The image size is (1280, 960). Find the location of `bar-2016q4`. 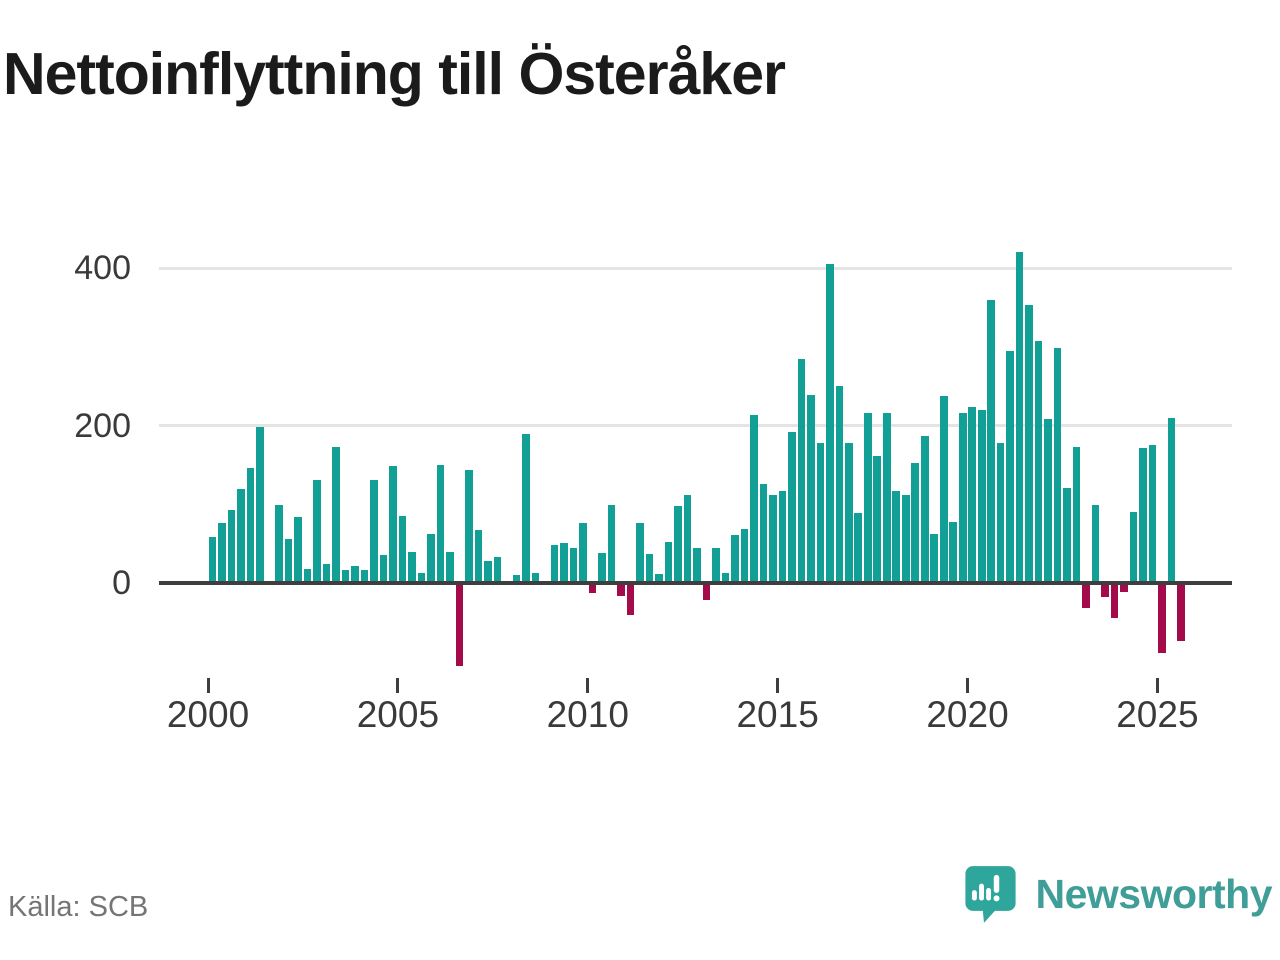

bar-2016q4 is located at coordinates (848, 512).